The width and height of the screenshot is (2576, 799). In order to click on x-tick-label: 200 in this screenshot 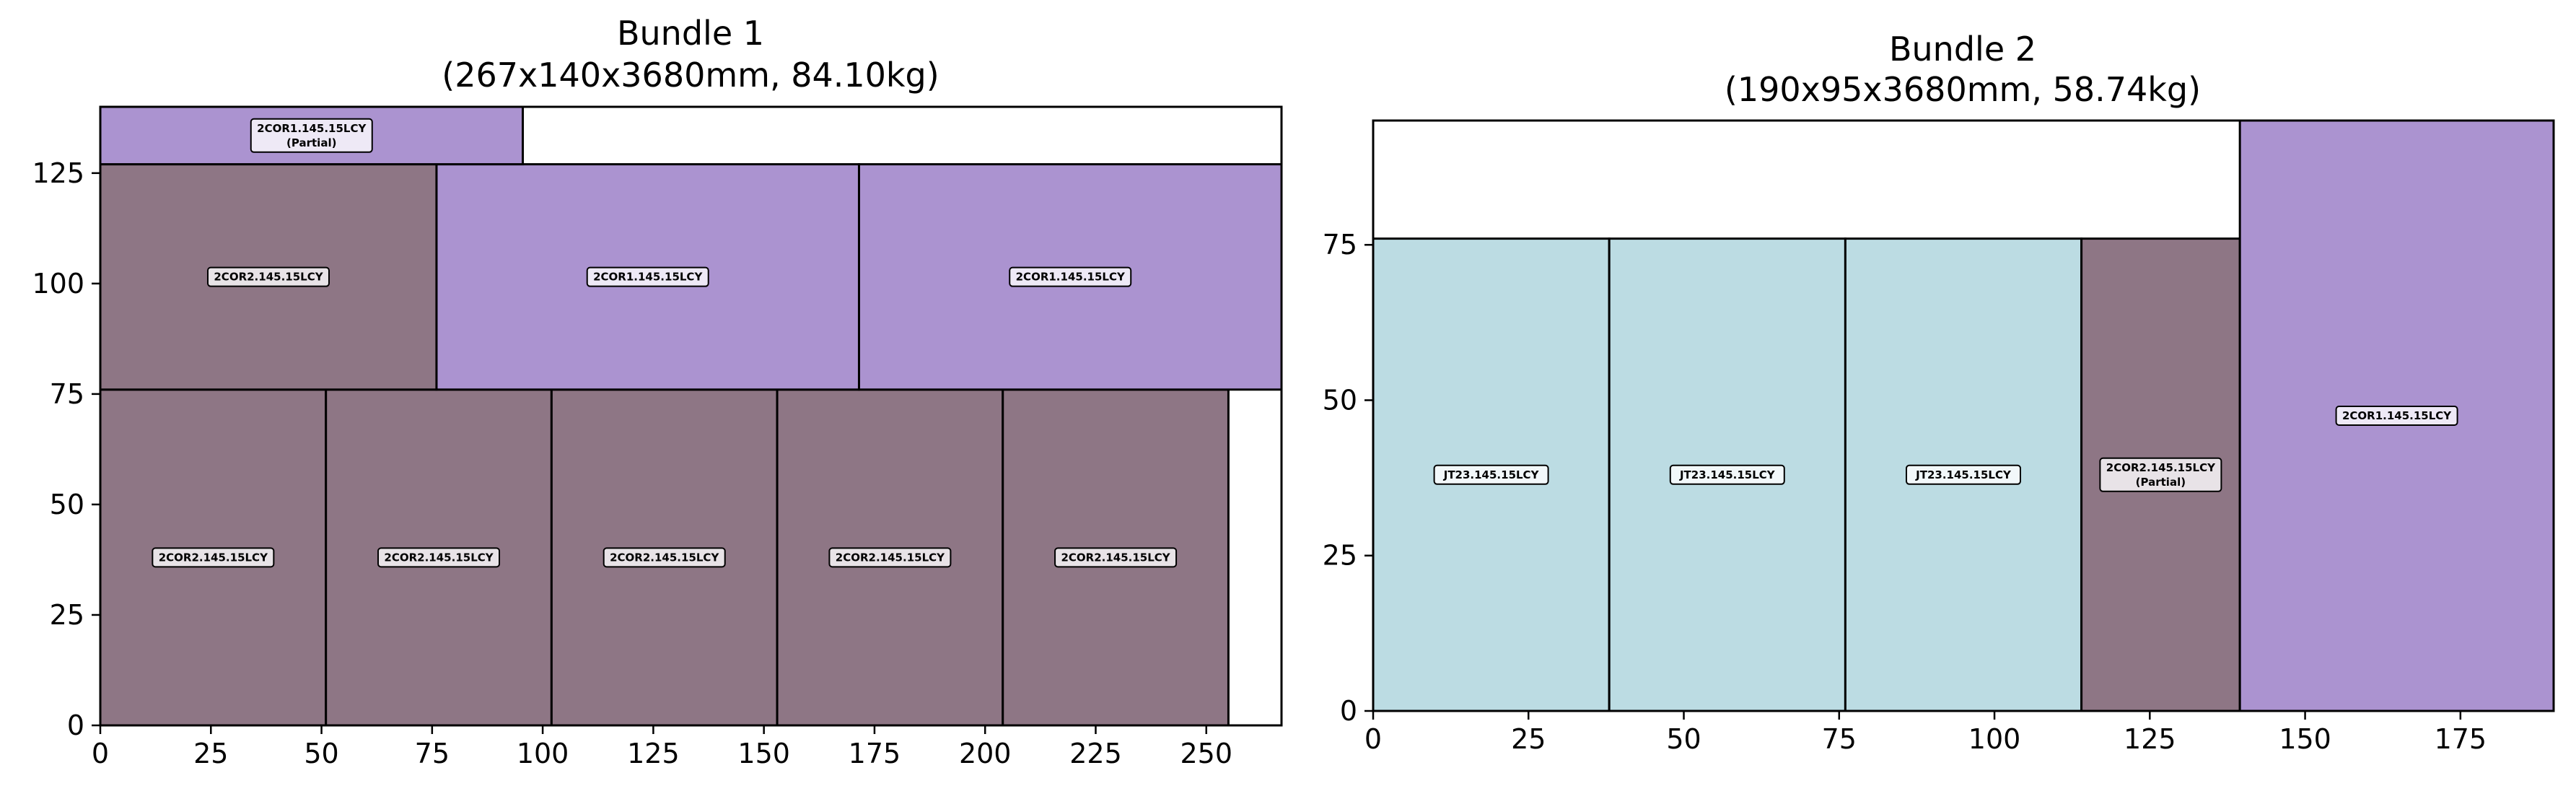, I will do `click(986, 753)`.